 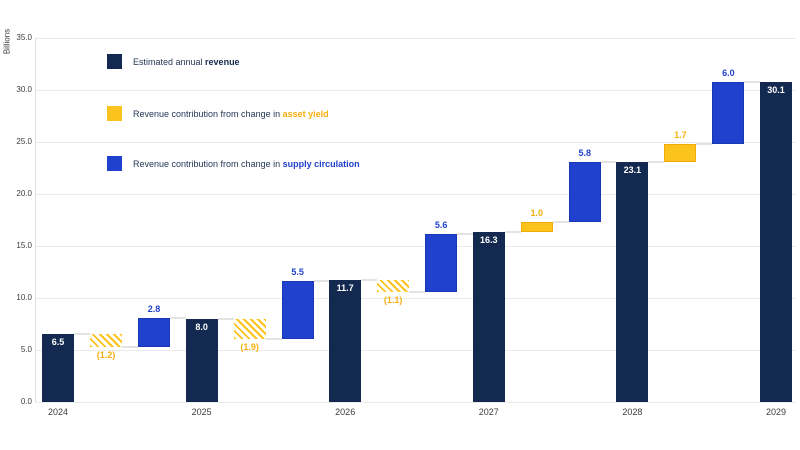 I want to click on bar-2028-revenue, so click(x=632, y=281).